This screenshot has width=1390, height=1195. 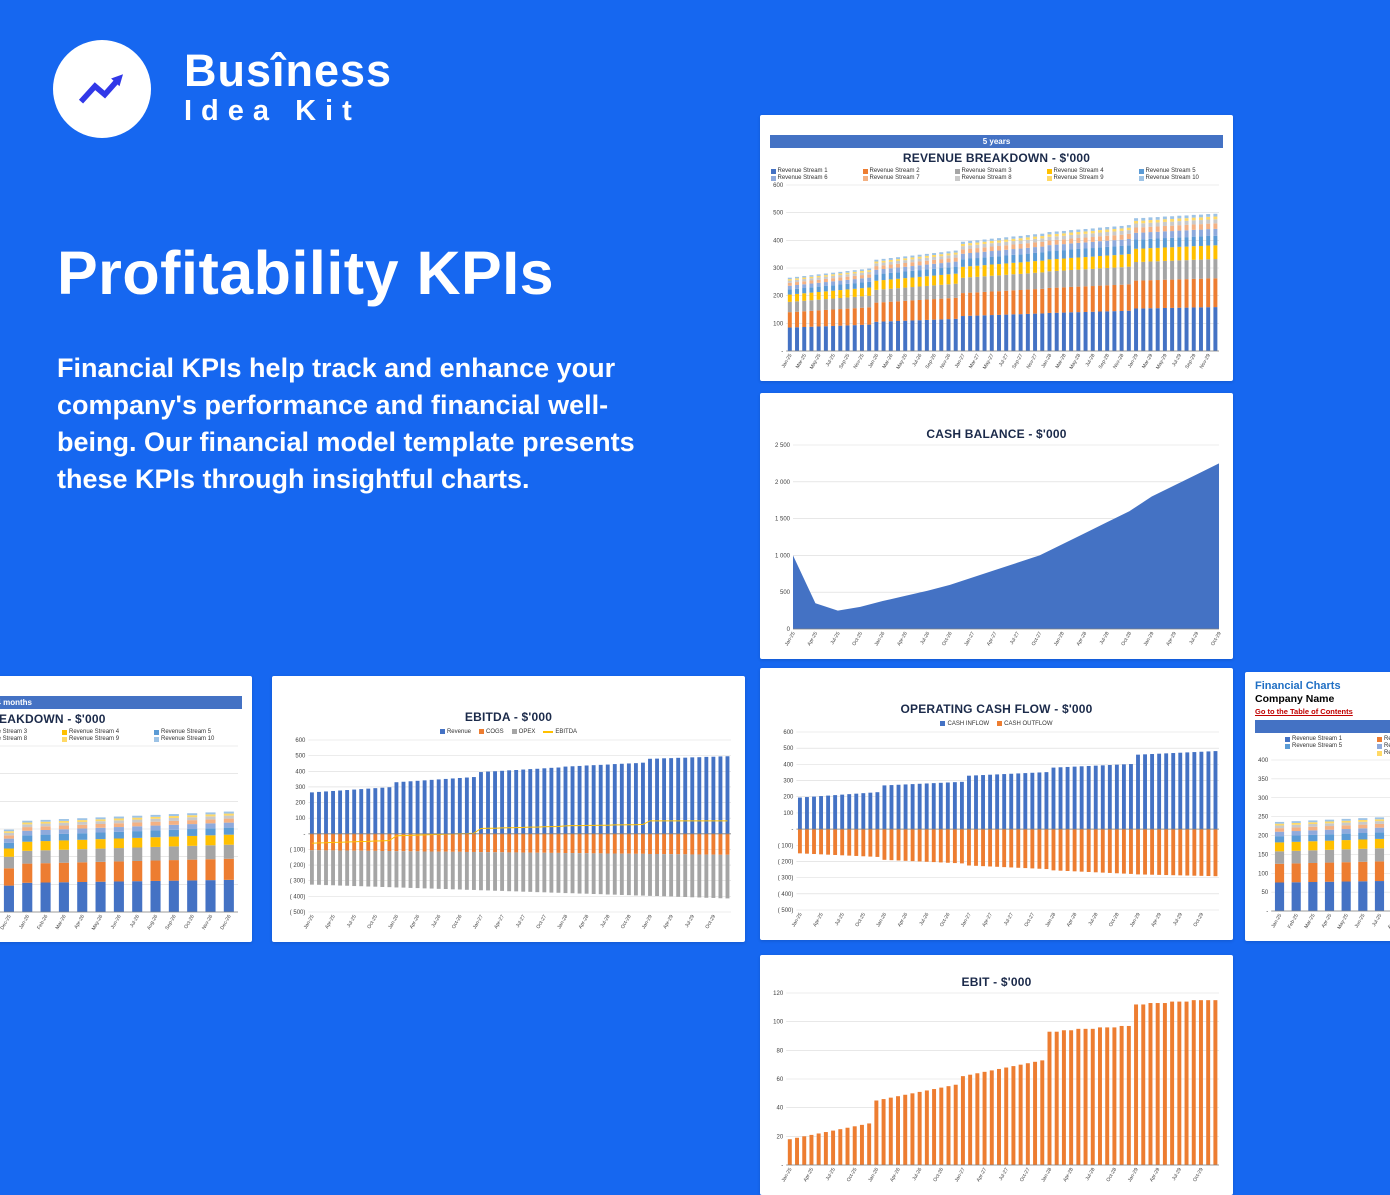 What do you see at coordinates (1076, 362) in the screenshot?
I see `svg-text: May-28` at bounding box center [1076, 362].